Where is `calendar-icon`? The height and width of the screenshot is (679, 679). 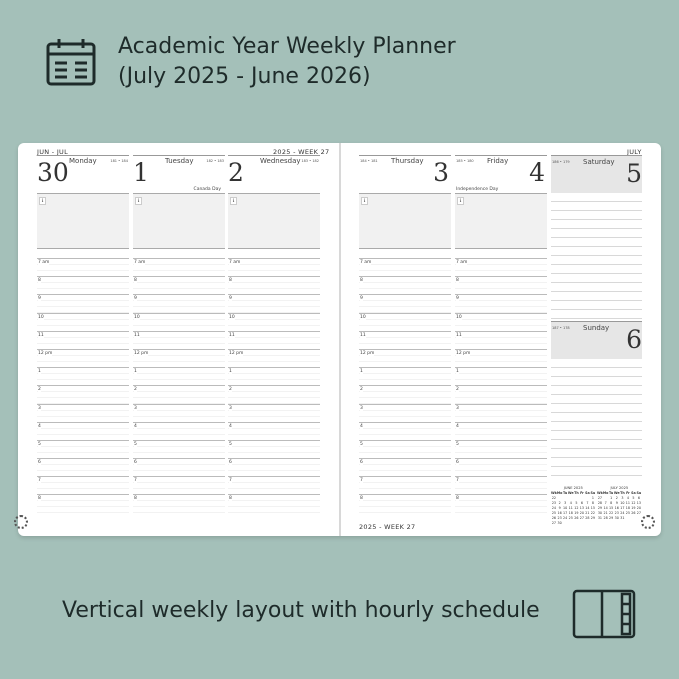 calendar-icon is located at coordinates (71, 62).